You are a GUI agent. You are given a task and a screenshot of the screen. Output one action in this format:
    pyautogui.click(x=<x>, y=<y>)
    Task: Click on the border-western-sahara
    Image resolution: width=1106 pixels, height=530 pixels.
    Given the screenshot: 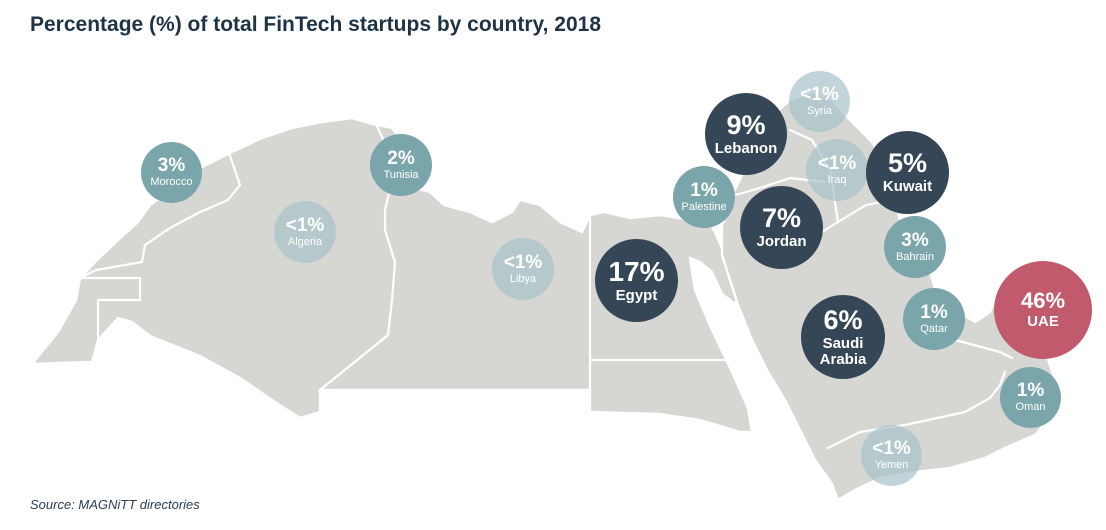 What is the action you would take?
    pyautogui.click(x=110, y=309)
    